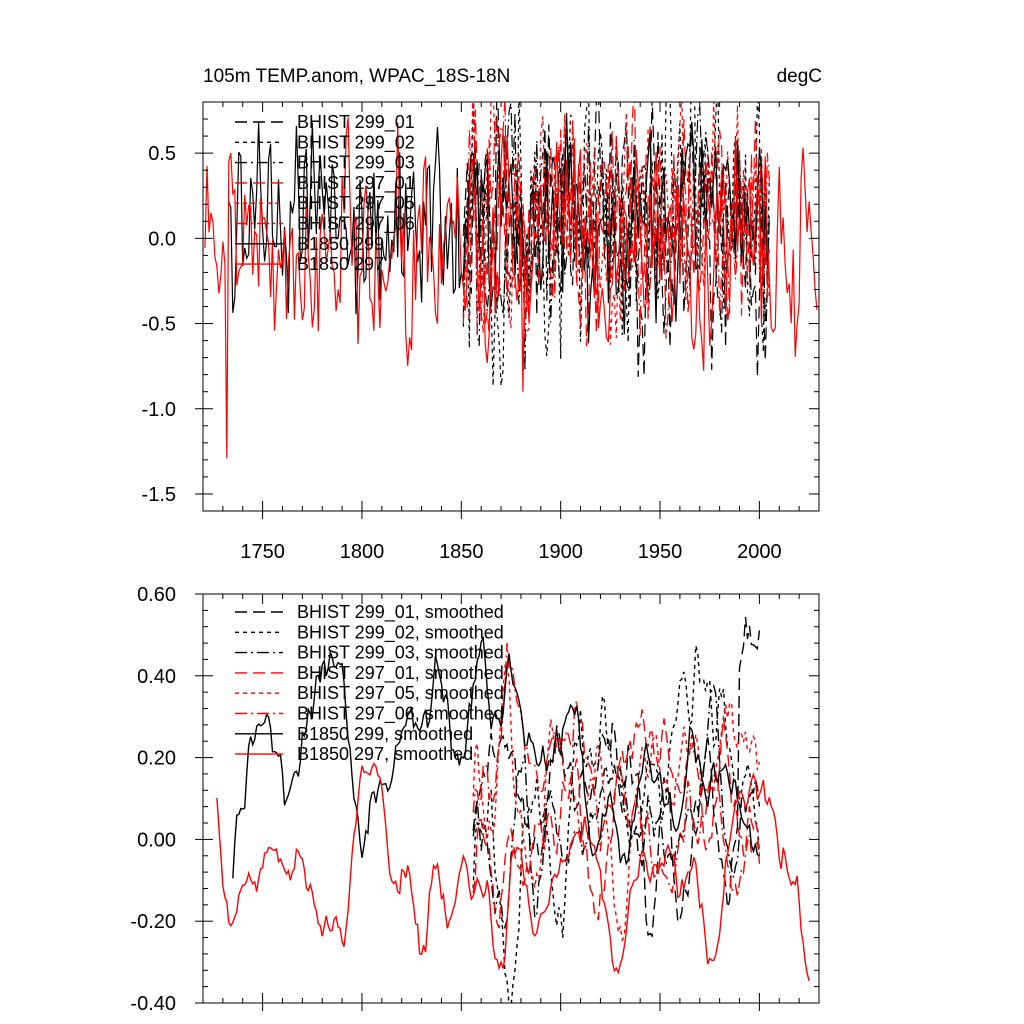 This screenshot has width=1024, height=1024. Describe the element at coordinates (156, 840) in the screenshot. I see `y-tick-label: 0.00` at that location.